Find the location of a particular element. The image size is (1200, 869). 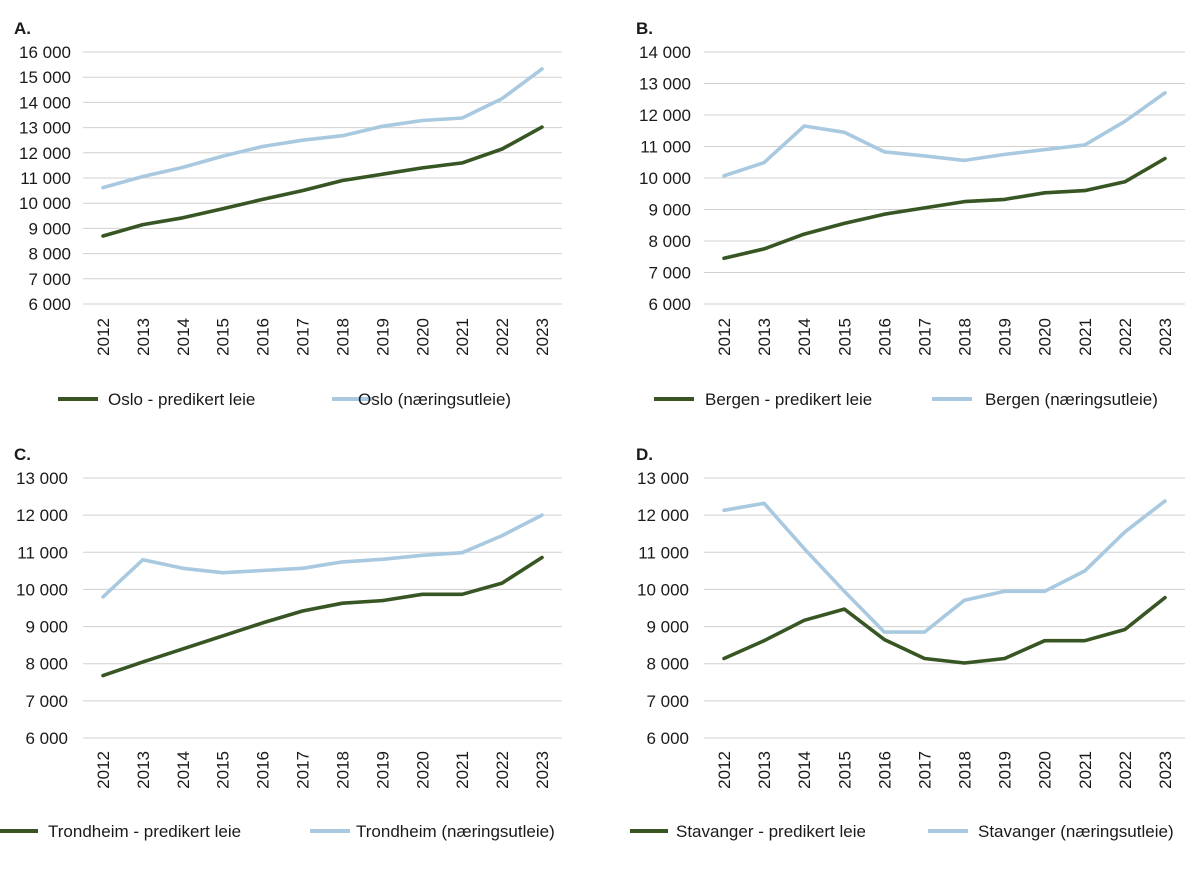

legend-label-commercial: Bergen (næringsutleie) is located at coordinates (1071, 399).